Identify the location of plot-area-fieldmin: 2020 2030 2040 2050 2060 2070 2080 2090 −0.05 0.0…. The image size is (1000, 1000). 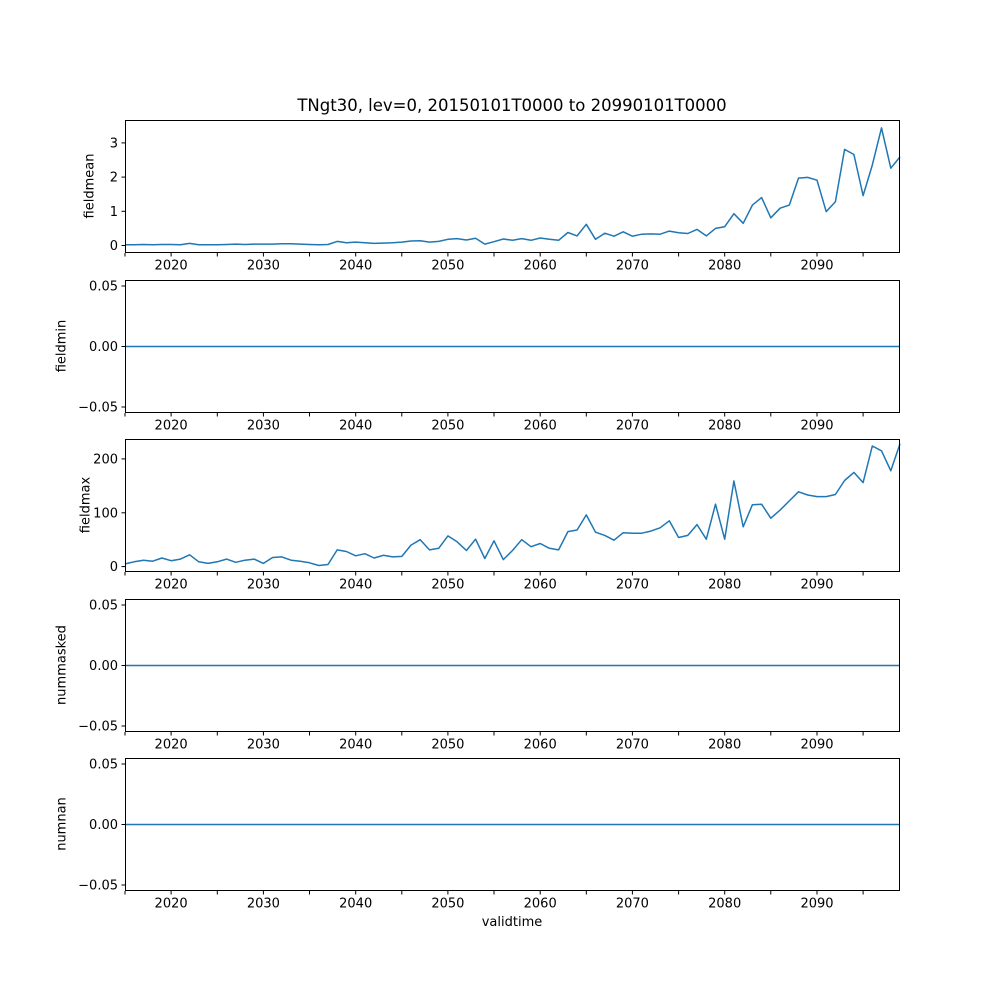
(489, 356).